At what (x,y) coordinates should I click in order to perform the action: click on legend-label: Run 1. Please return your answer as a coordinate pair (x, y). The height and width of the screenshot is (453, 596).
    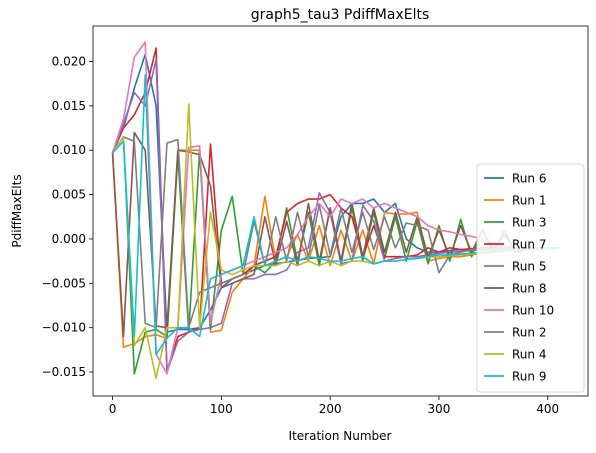
    Looking at the image, I should click on (529, 201).